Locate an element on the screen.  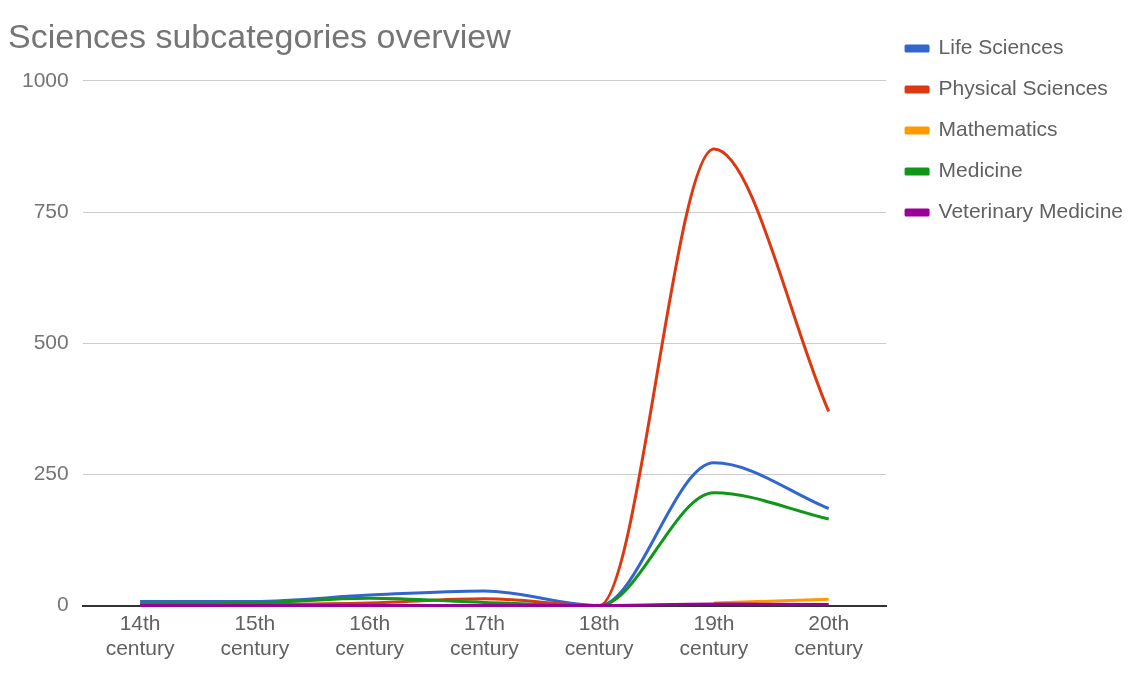
y-tick-label: 1000 is located at coordinates (45, 79).